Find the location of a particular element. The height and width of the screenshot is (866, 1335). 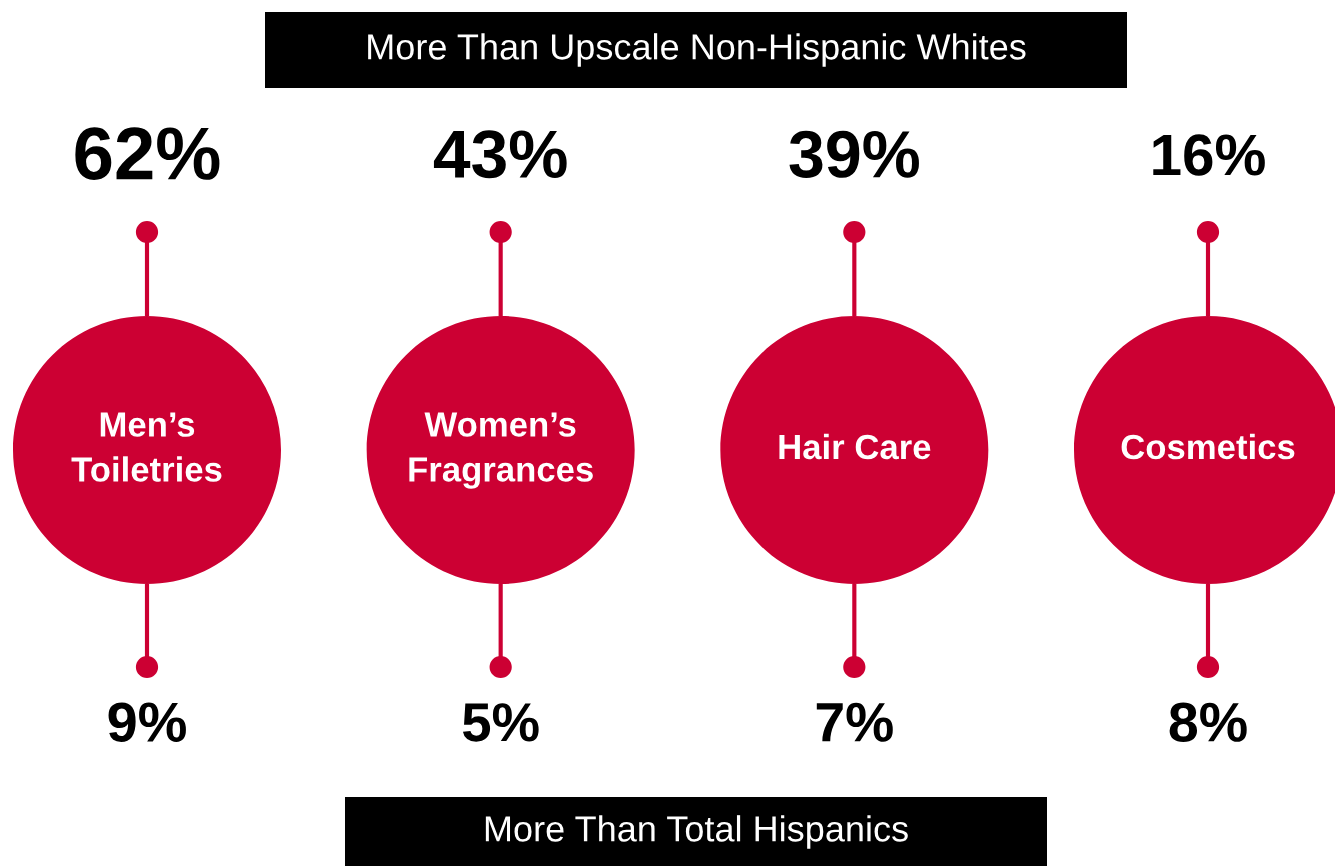

data-label: 8% is located at coordinates (1208, 722).